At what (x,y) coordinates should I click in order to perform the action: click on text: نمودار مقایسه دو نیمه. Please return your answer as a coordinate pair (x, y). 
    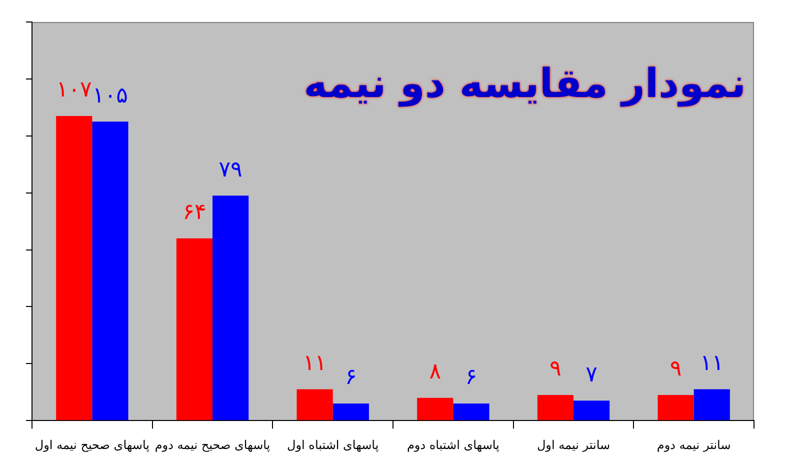
    Looking at the image, I should click on (525, 84).